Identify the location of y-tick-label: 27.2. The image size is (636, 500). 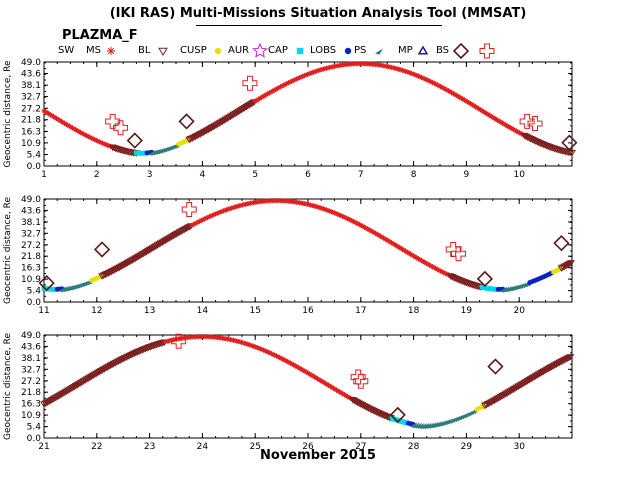
(31, 109).